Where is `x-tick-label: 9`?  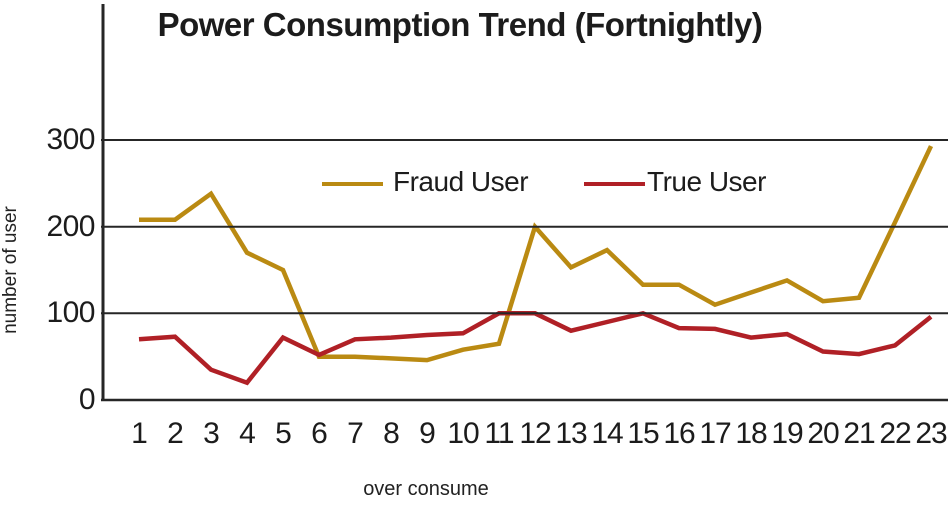
x-tick-label: 9 is located at coordinates (427, 433).